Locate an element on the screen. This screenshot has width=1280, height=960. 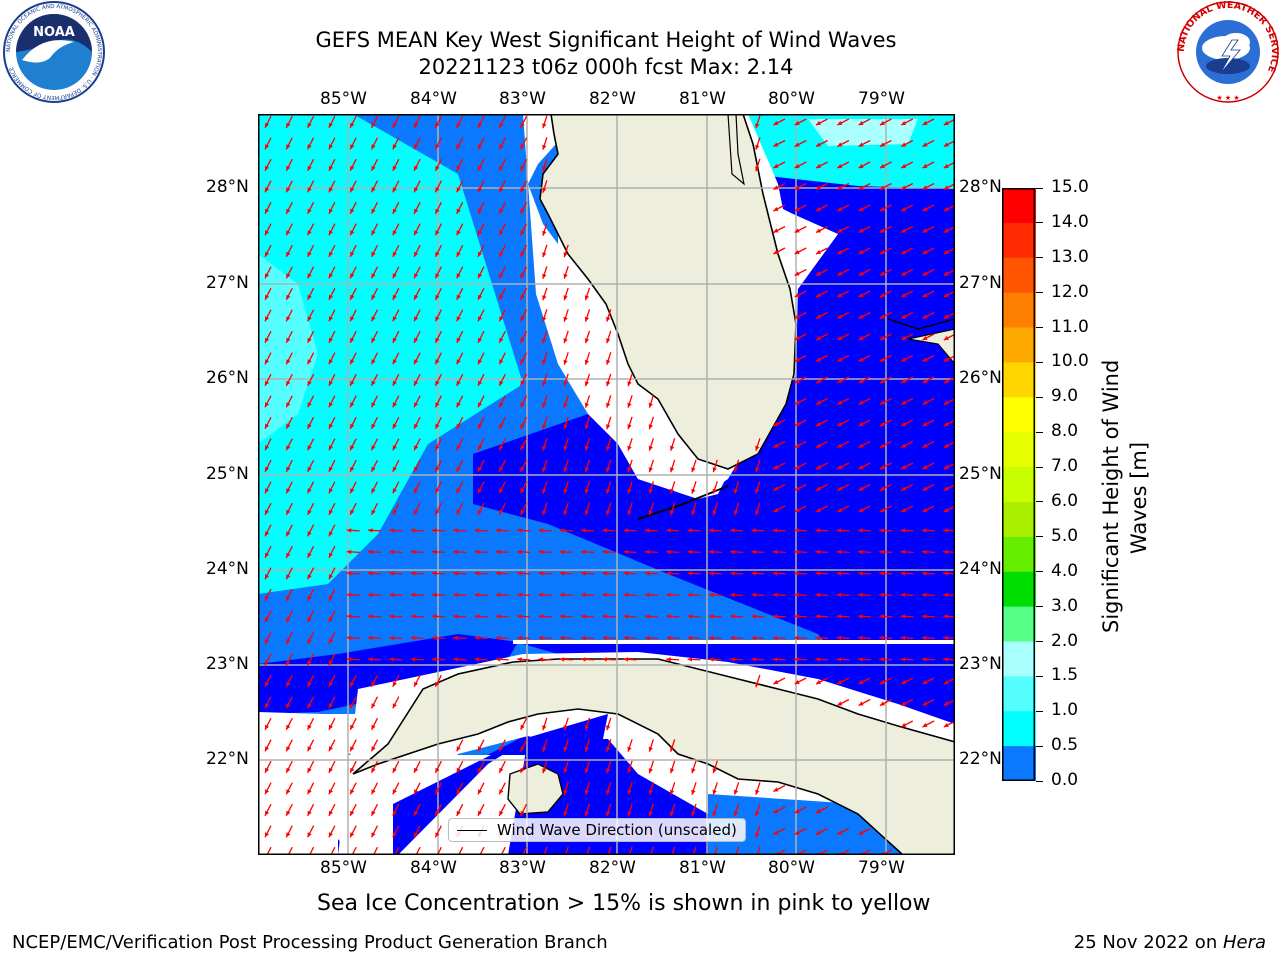
colorbar-segment is located at coordinates (1019, 519).